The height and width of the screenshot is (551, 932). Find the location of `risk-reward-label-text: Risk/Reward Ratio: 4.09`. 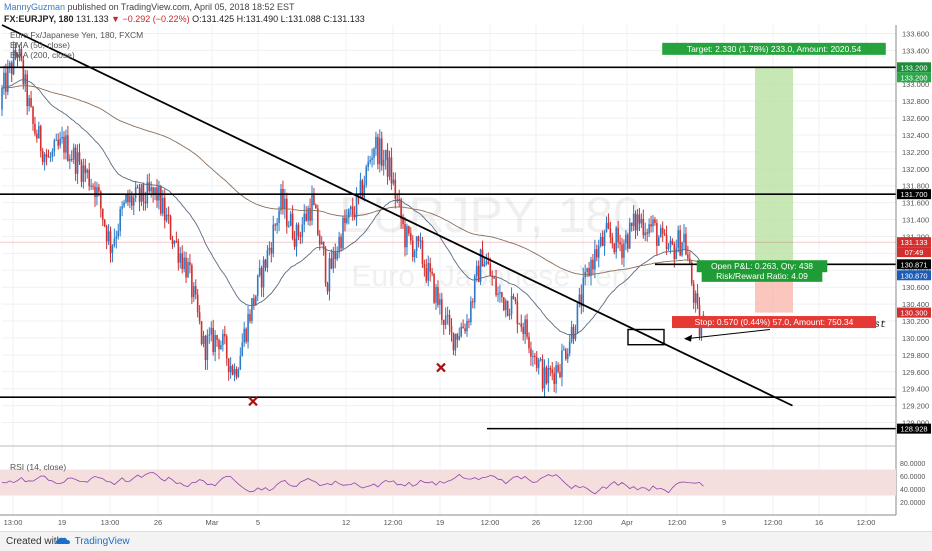

risk-reward-label-text: Risk/Reward Ratio: 4.09 is located at coordinates (762, 276).